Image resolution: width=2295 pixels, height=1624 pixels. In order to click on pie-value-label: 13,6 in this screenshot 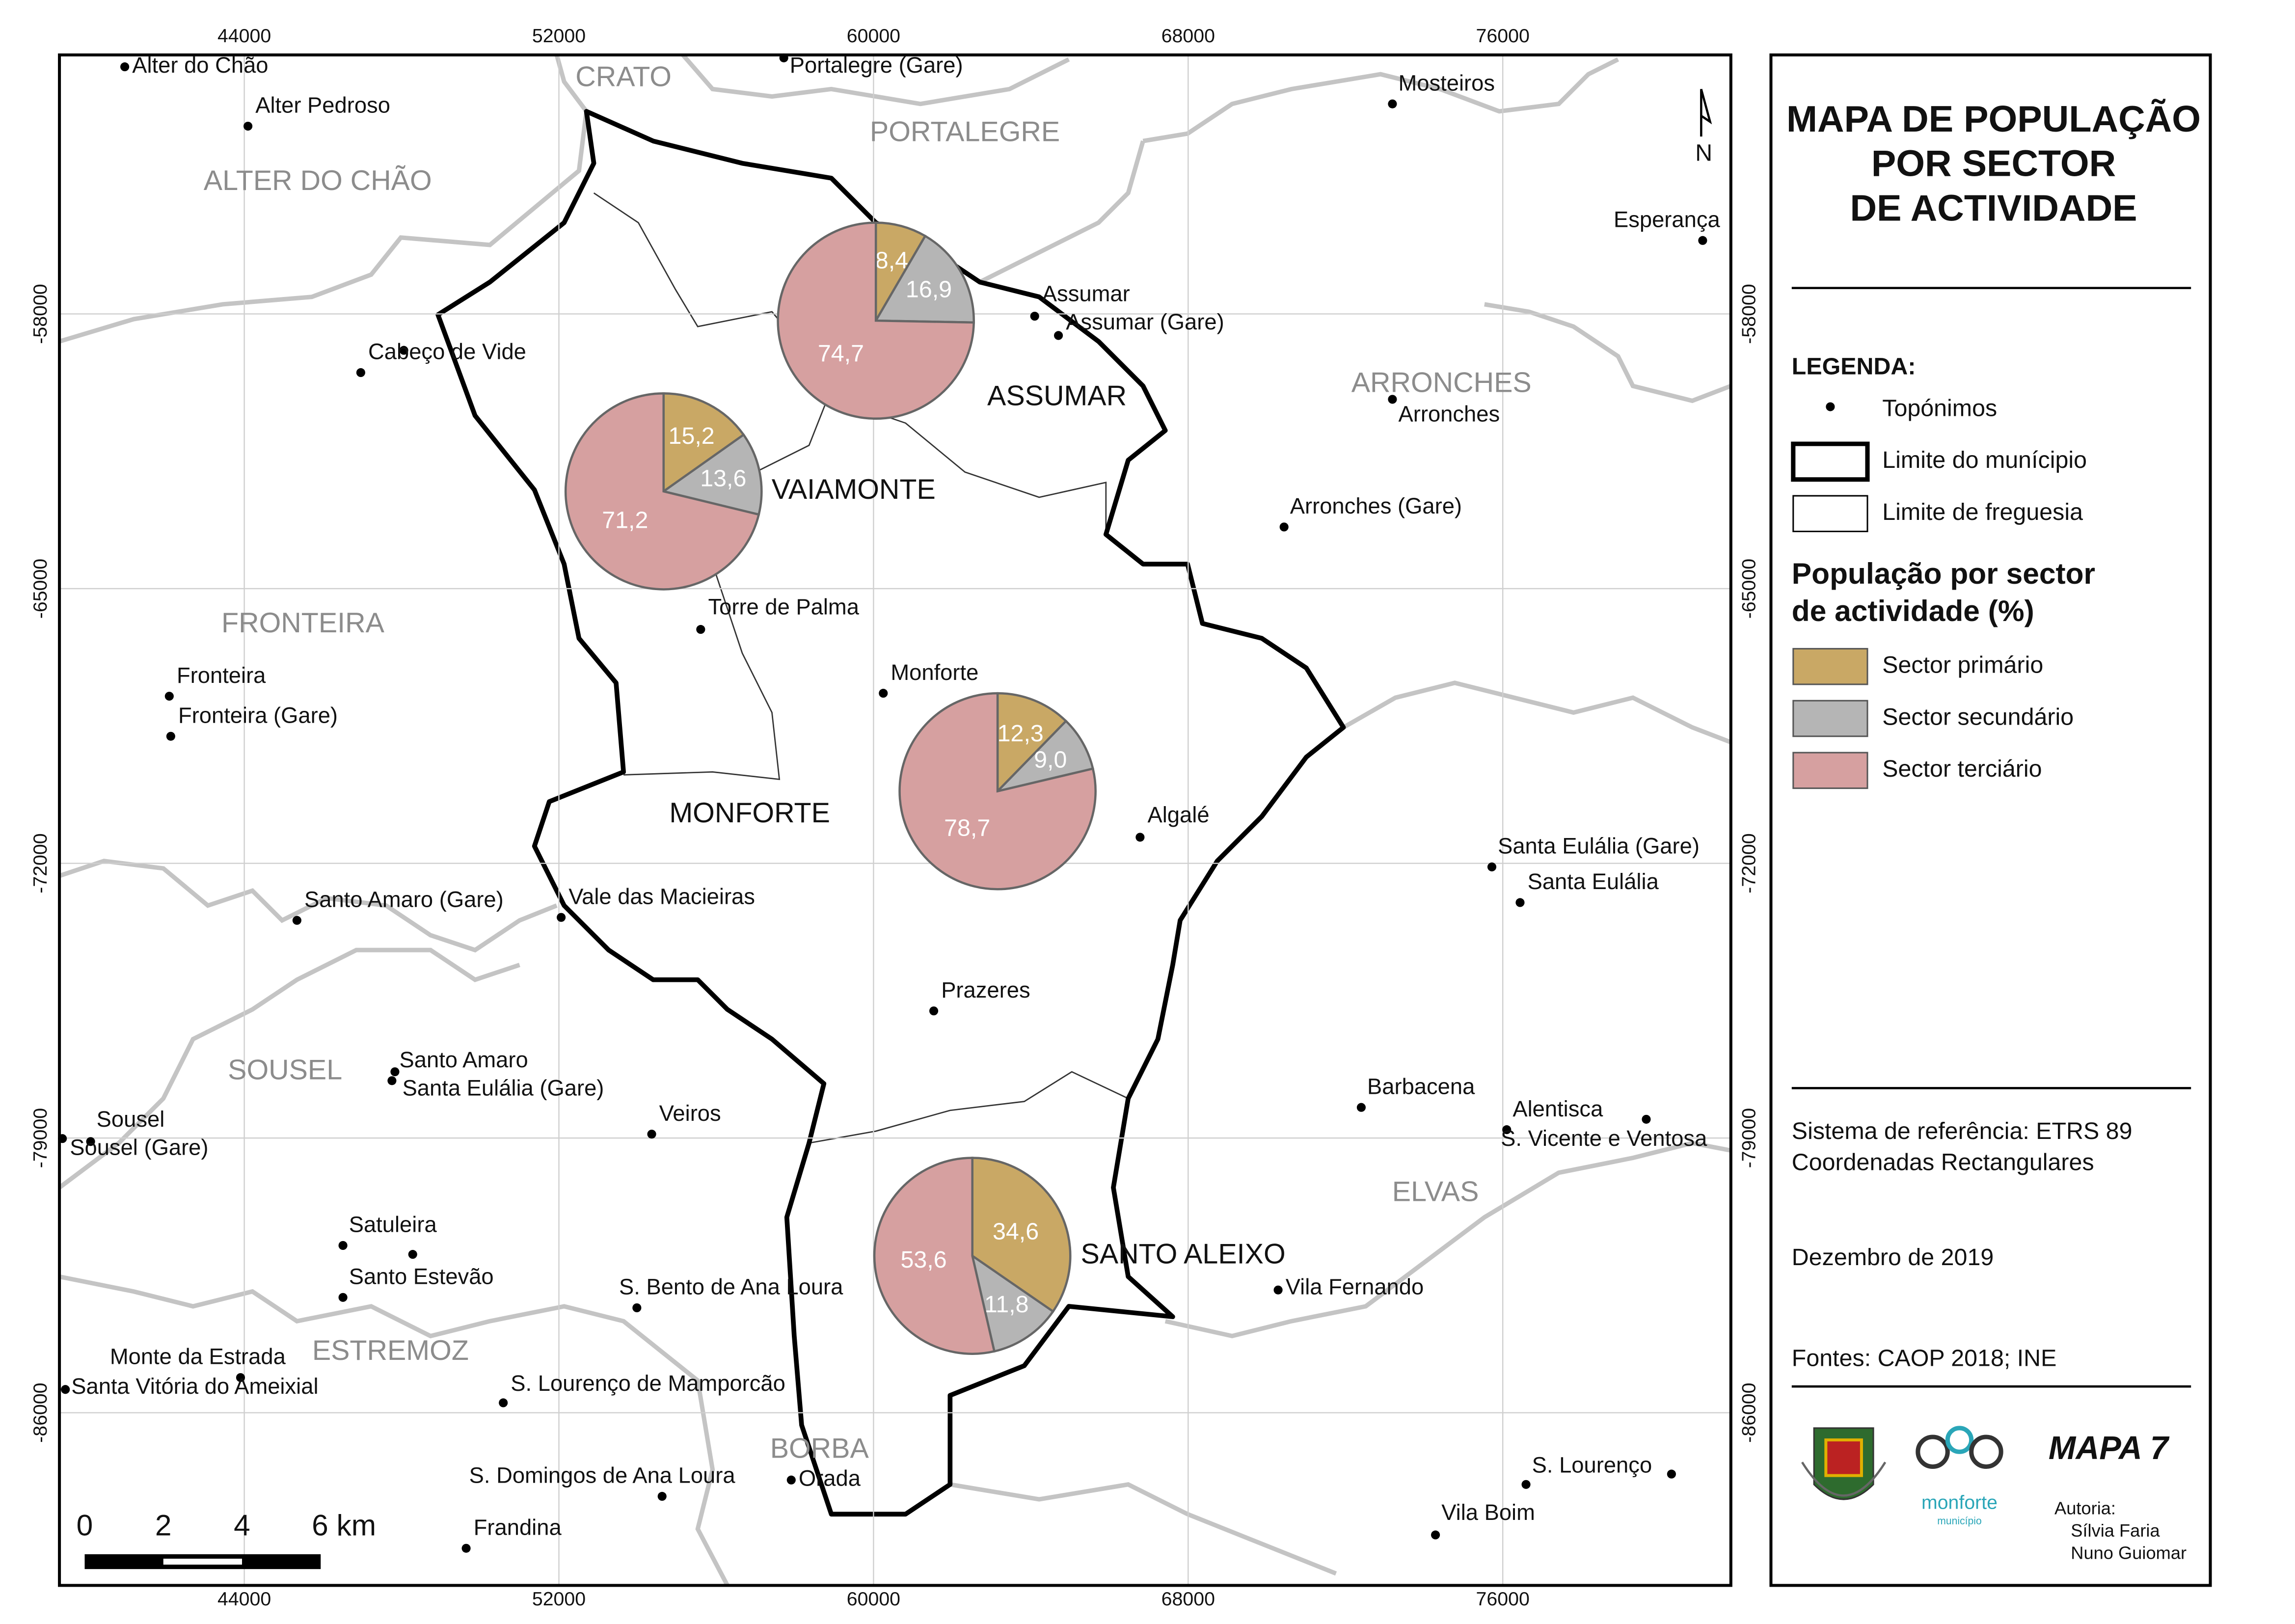, I will do `click(723, 478)`.